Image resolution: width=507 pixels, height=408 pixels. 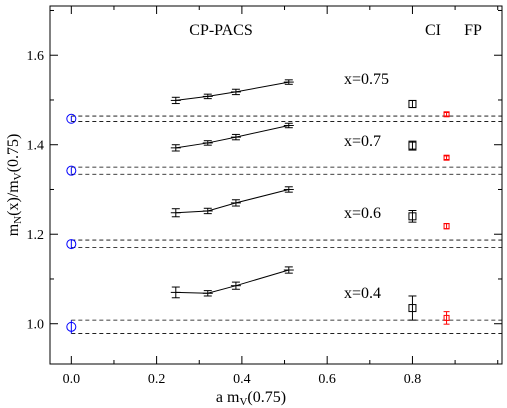 What do you see at coordinates (36, 146) in the screenshot?
I see `y-tick-label: 1.4` at bounding box center [36, 146].